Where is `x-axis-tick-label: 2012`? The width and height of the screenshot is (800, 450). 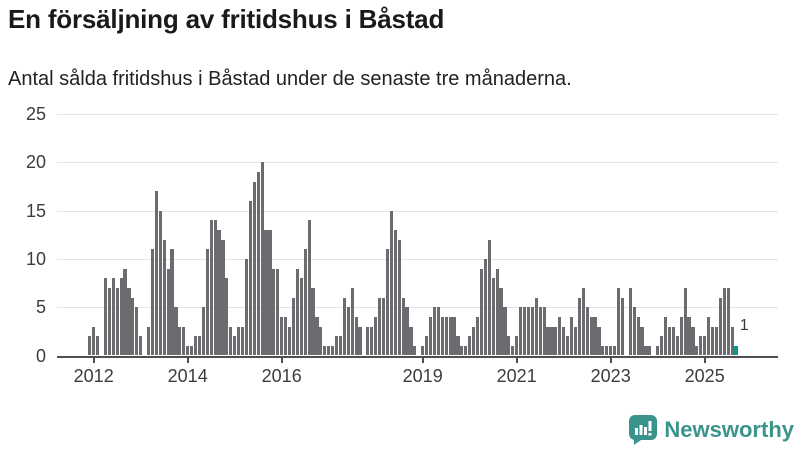 x-axis-tick-label: 2012 is located at coordinates (93, 376).